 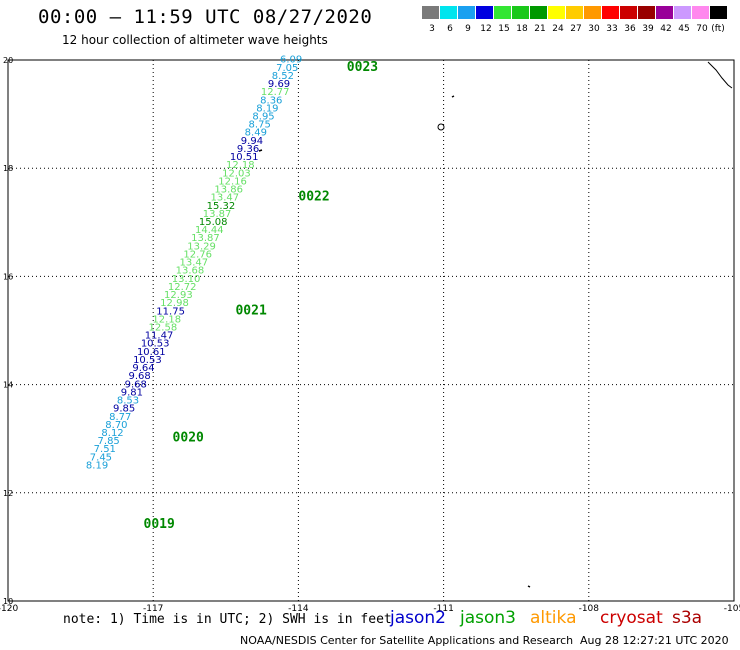 I want to click on wave-height-point: 11.47, so click(x=159, y=336).